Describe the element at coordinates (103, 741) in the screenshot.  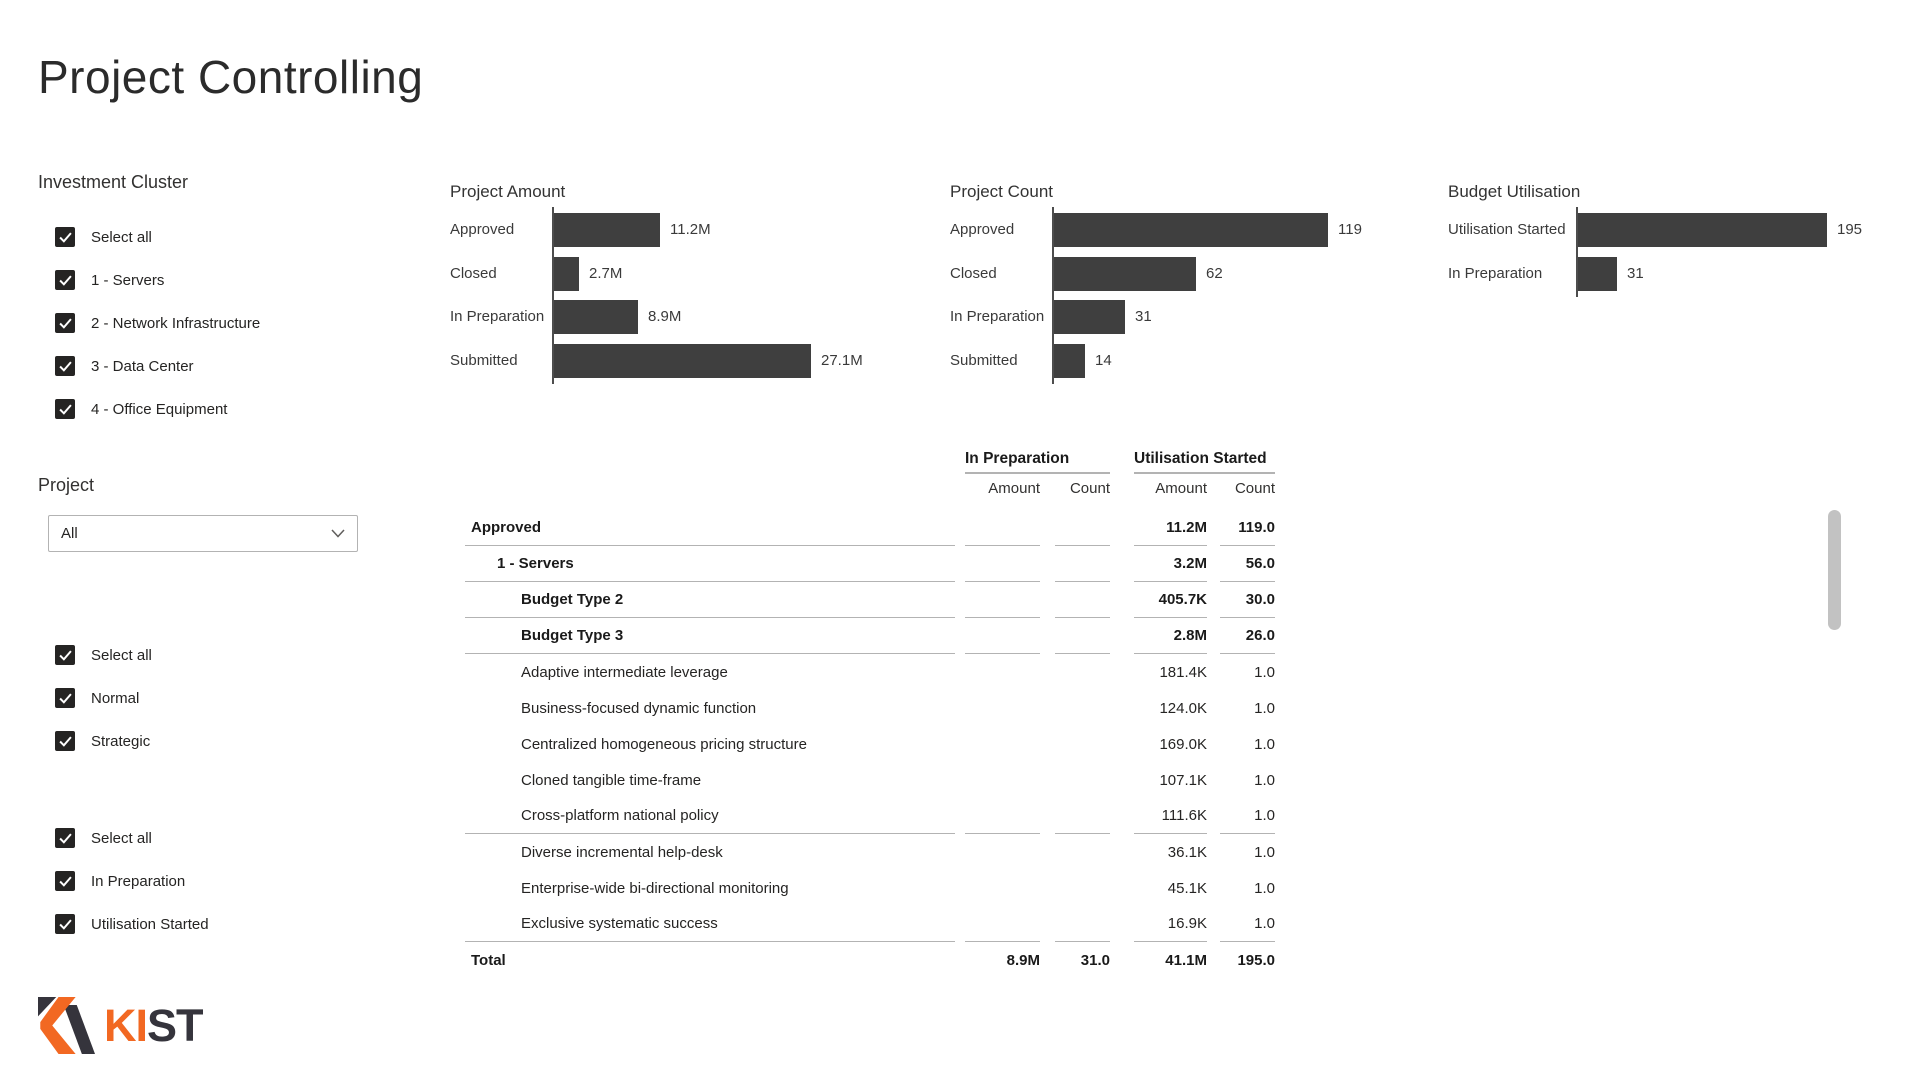
I see `checkbox-item-strategic: Strategic` at that location.